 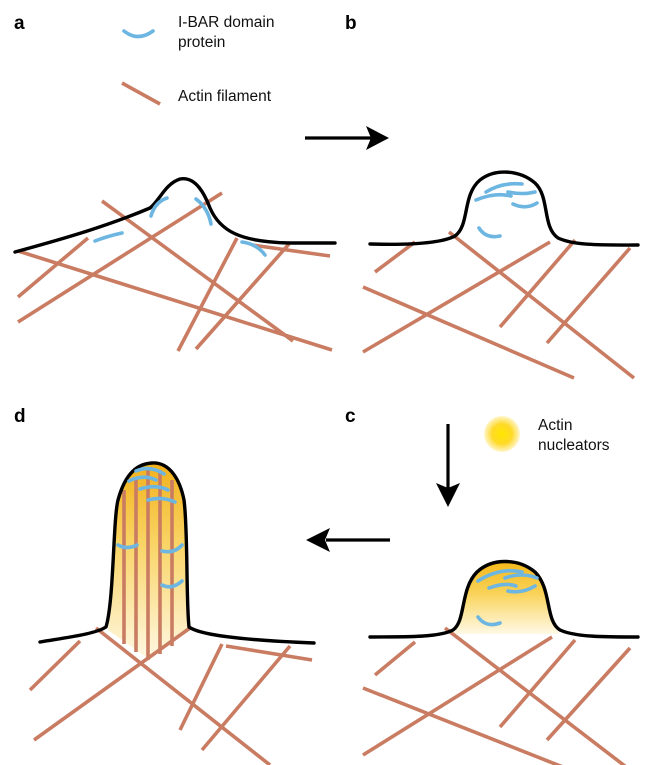 What do you see at coordinates (138, 34) in the screenshot?
I see `legend-ibar-icon` at bounding box center [138, 34].